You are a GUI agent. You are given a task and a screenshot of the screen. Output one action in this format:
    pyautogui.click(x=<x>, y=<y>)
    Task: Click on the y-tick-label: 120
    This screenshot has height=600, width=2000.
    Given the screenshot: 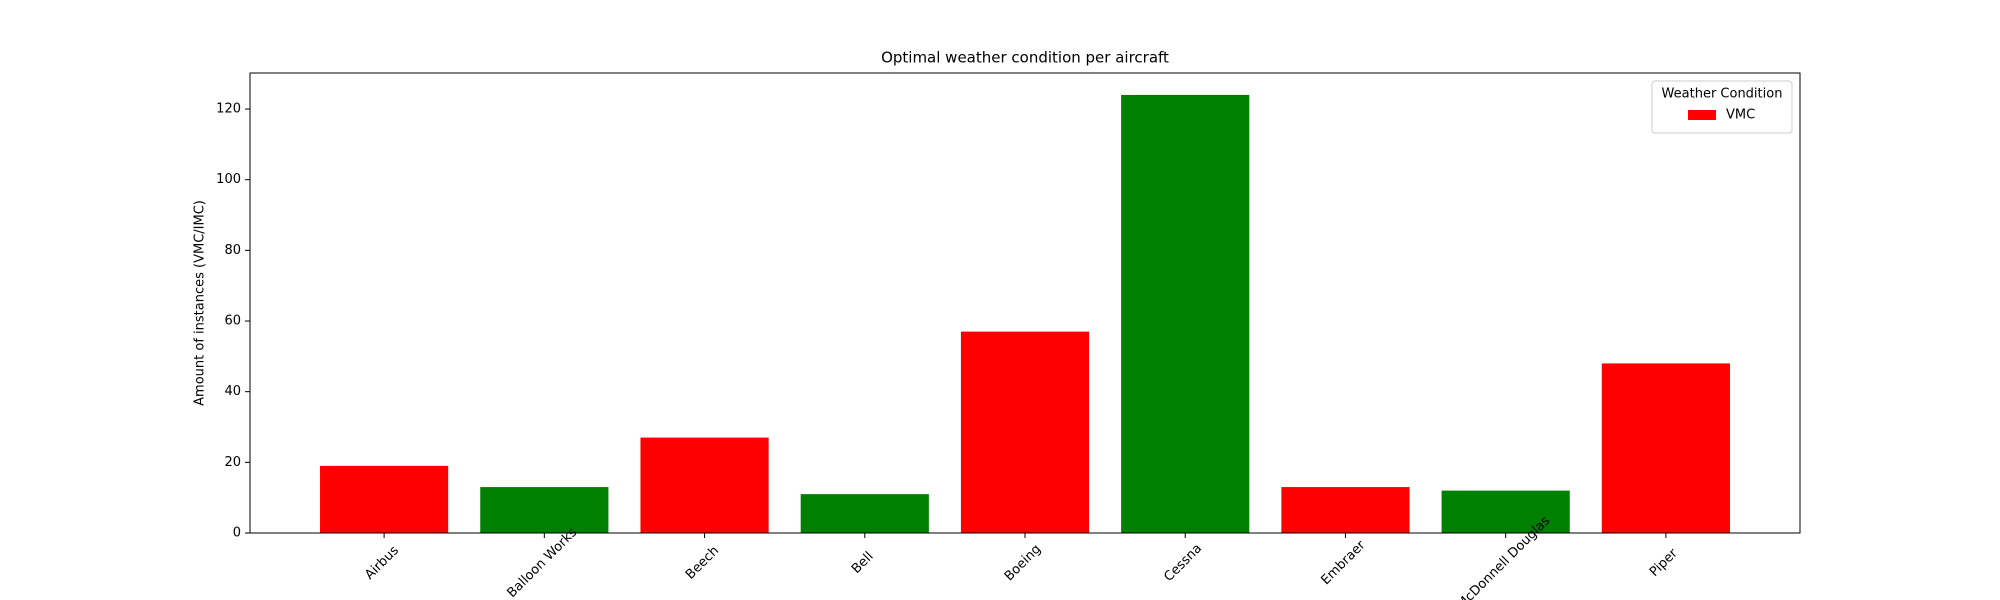 What is the action you would take?
    pyautogui.click(x=228, y=109)
    